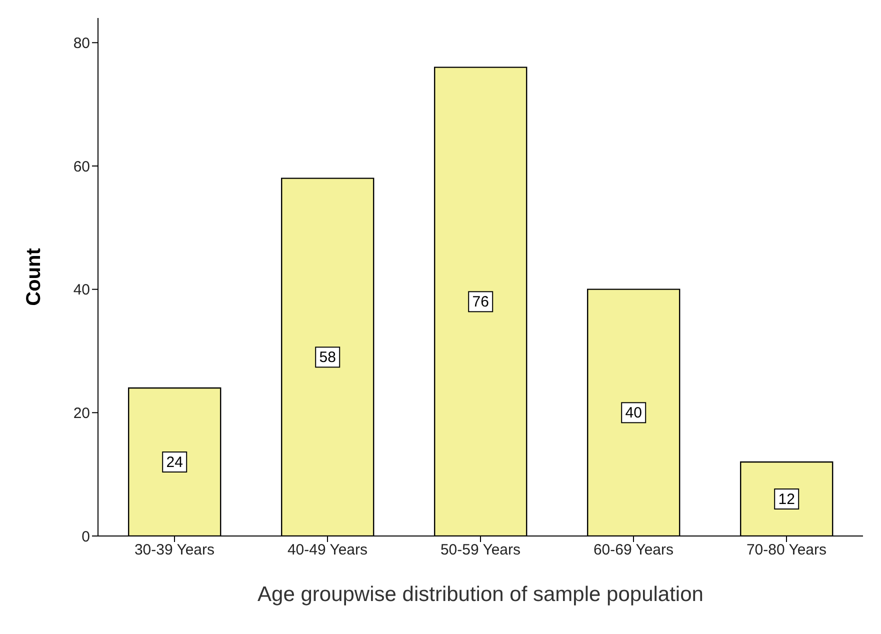  Describe the element at coordinates (480, 550) in the screenshot. I see `x-tick-label: 50-59 Years` at that location.